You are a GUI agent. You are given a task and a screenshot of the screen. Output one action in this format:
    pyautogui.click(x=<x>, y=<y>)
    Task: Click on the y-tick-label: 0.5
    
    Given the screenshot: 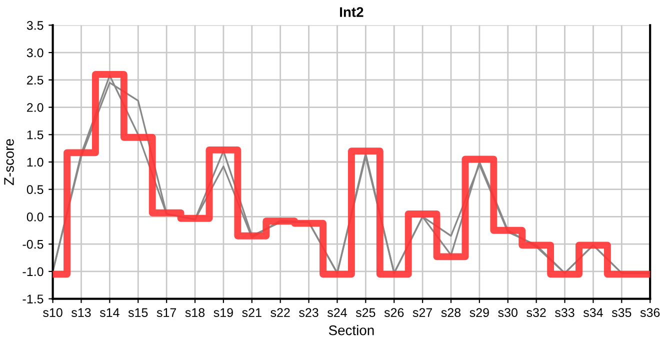 What is the action you would take?
    pyautogui.click(x=35, y=189)
    